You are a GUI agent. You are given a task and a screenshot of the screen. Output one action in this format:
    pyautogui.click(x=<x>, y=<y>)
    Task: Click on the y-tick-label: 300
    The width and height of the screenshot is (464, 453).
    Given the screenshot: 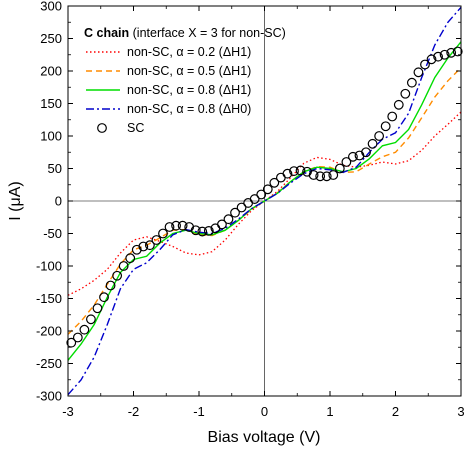 What is the action you would take?
    pyautogui.click(x=51, y=7)
    